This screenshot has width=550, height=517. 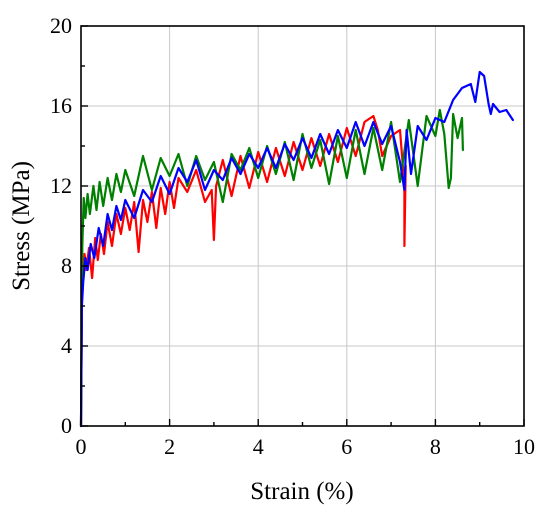 I want to click on x-tick-label: 8, so click(x=435, y=446).